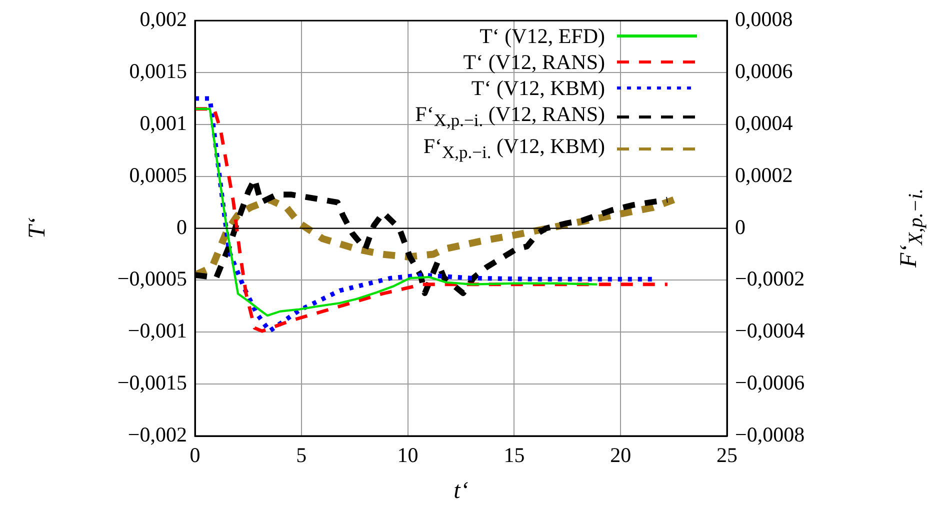 This screenshot has width=930, height=519. Describe the element at coordinates (770, 434) in the screenshot. I see `y2-tick-label: −0,0008` at that location.